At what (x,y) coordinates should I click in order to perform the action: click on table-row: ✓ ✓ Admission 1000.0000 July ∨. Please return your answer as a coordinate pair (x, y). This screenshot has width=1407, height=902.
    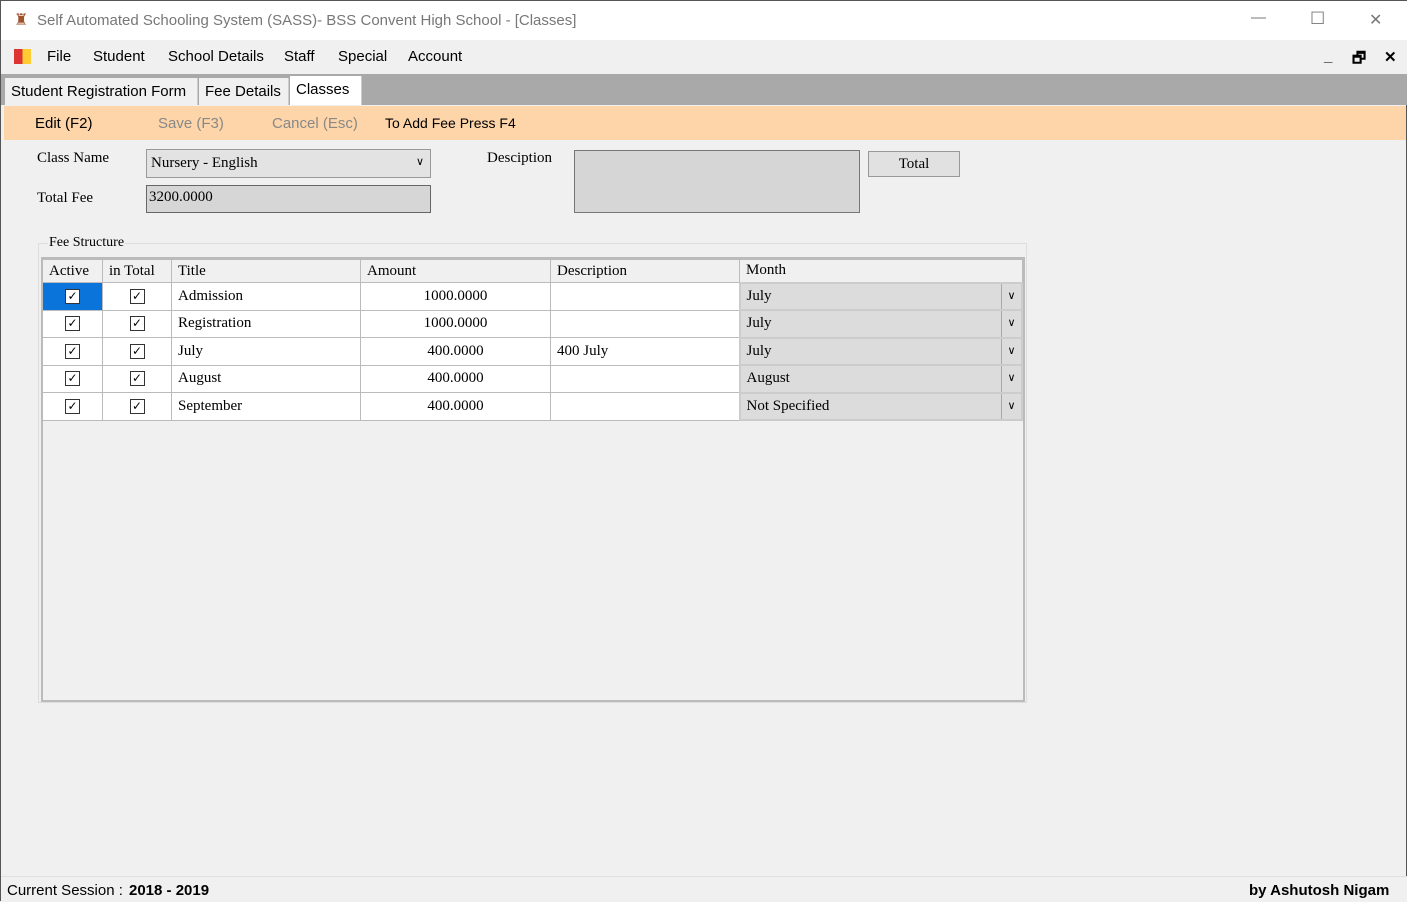
    Looking at the image, I should click on (532, 296).